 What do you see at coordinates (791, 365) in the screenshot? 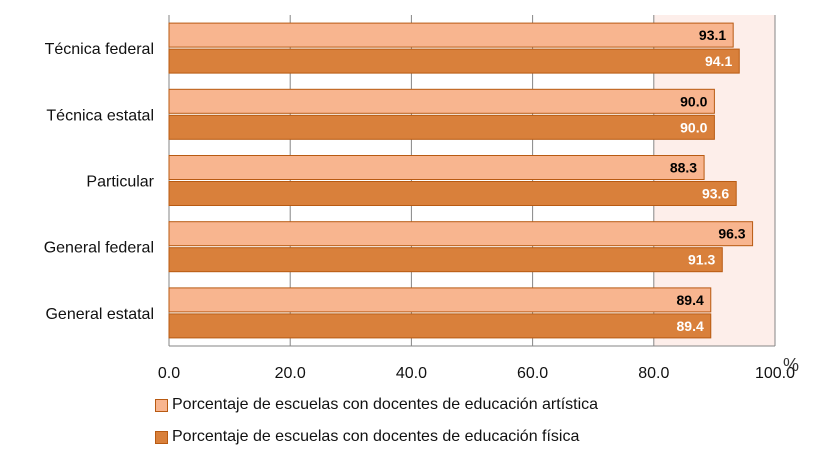
I see `x-axis-unit: %` at bounding box center [791, 365].